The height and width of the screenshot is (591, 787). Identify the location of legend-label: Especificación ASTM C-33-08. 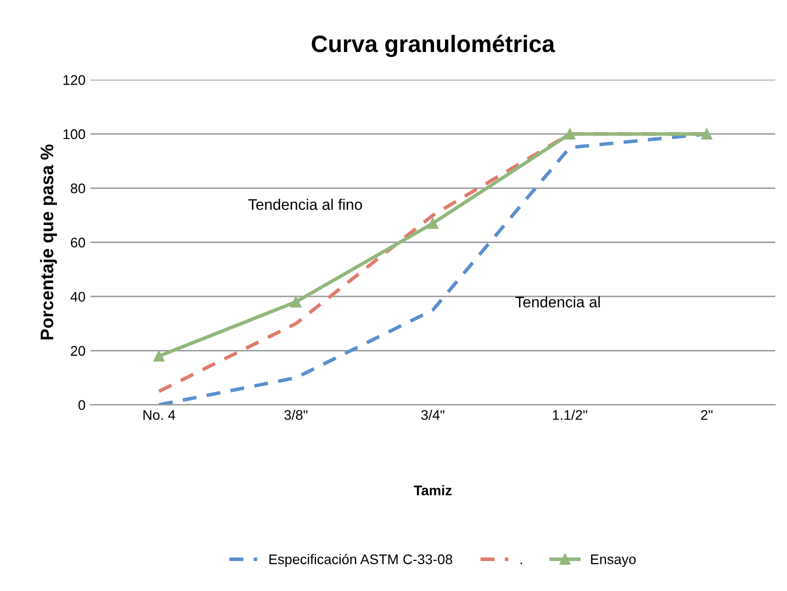
(360, 560).